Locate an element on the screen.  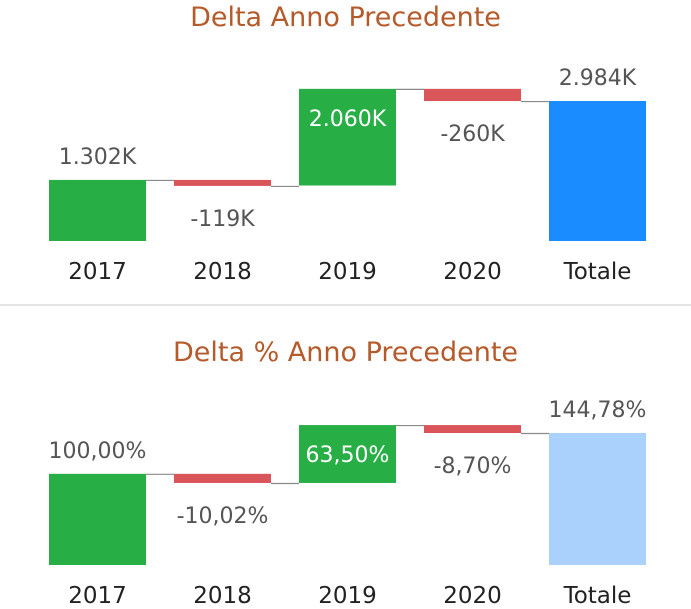
divider is located at coordinates (345, 305).